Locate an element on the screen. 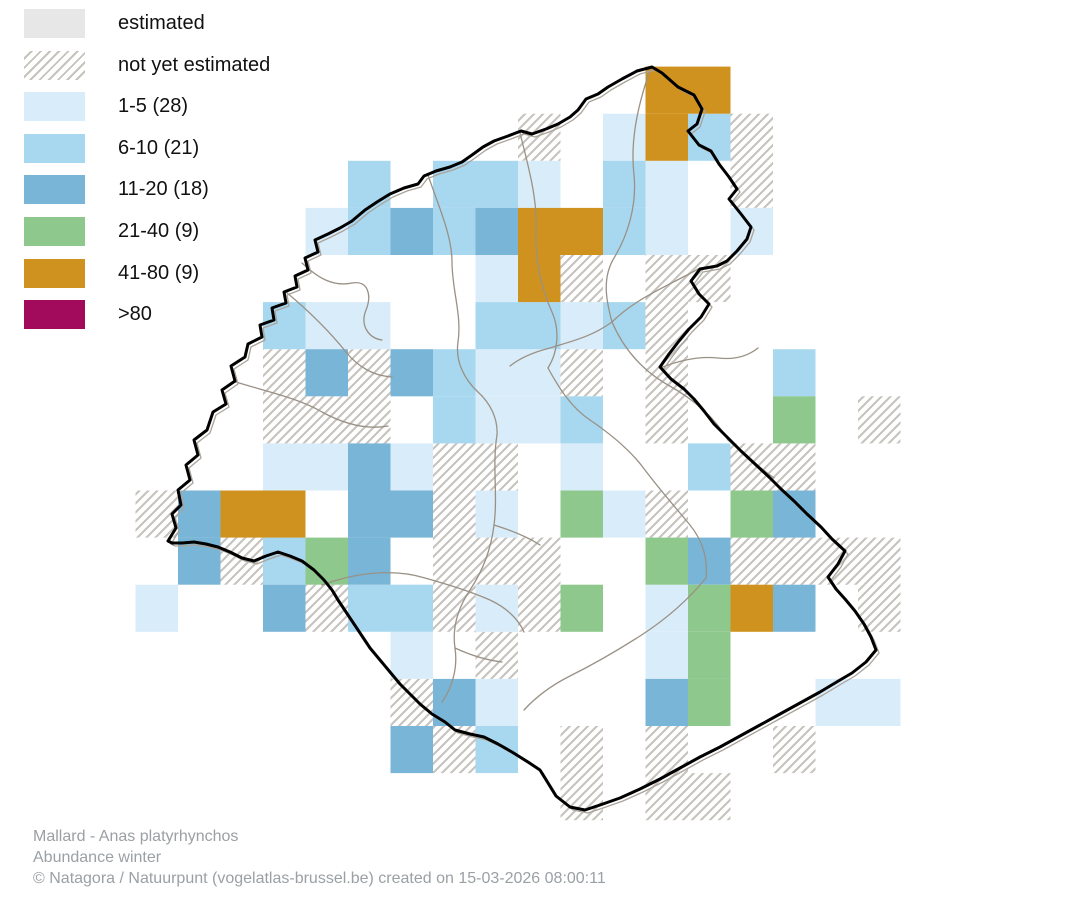  legend-label: 6-10 (21) is located at coordinates (159, 147).